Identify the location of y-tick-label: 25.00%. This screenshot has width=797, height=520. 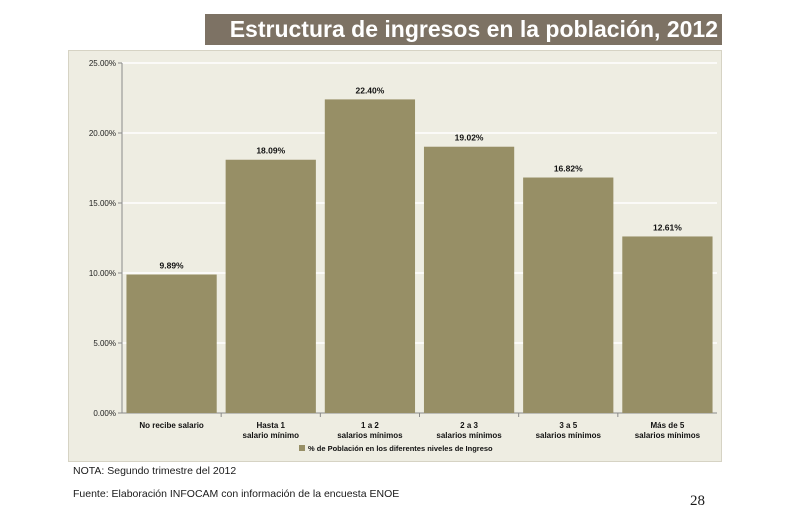
(102, 63).